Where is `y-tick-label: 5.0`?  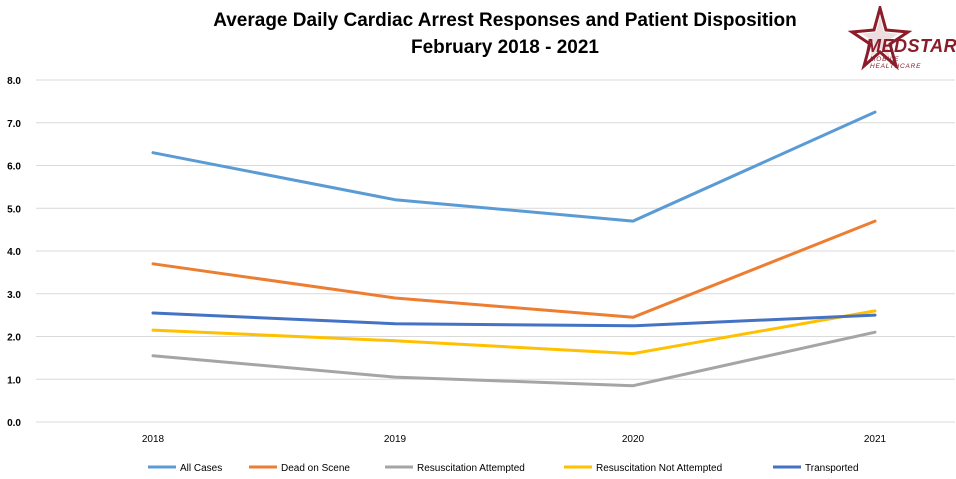
y-tick-label: 5.0 is located at coordinates (14, 209).